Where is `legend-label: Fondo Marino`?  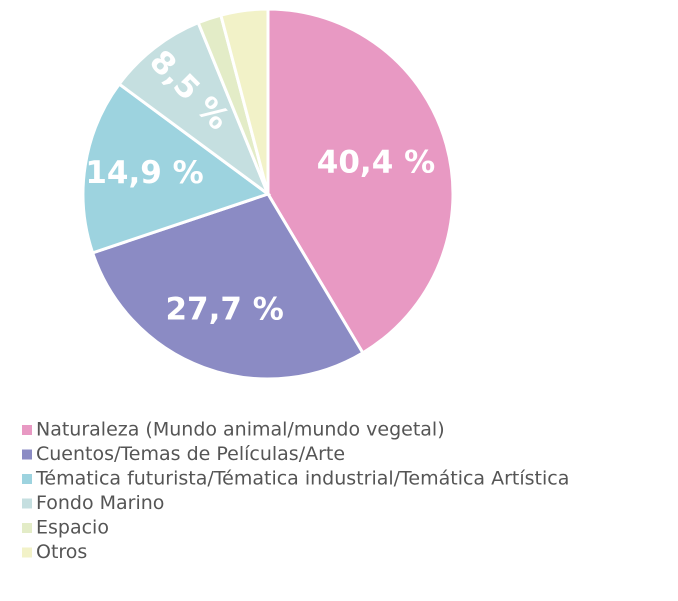 legend-label: Fondo Marino is located at coordinates (100, 503).